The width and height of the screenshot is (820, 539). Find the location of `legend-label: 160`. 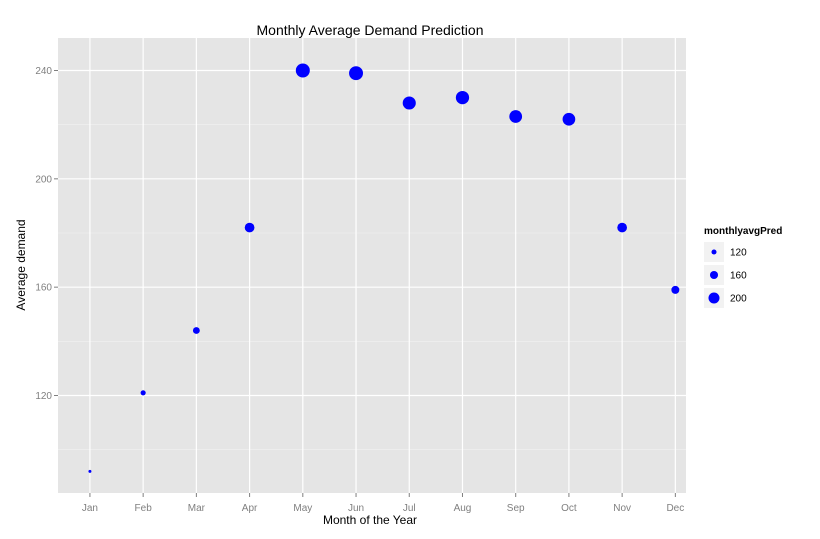

legend-label: 160 is located at coordinates (738, 276).